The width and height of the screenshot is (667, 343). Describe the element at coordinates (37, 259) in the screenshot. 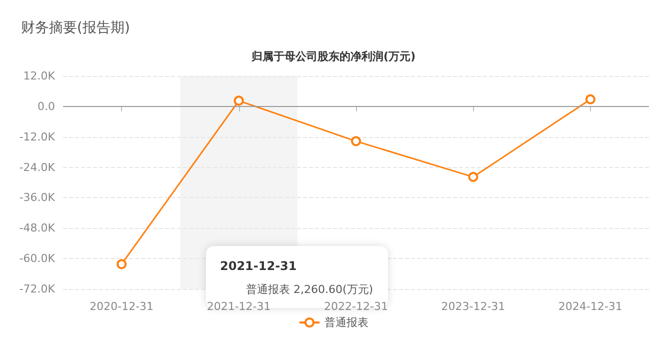

I see `y-tick-label: -60.0K` at that location.